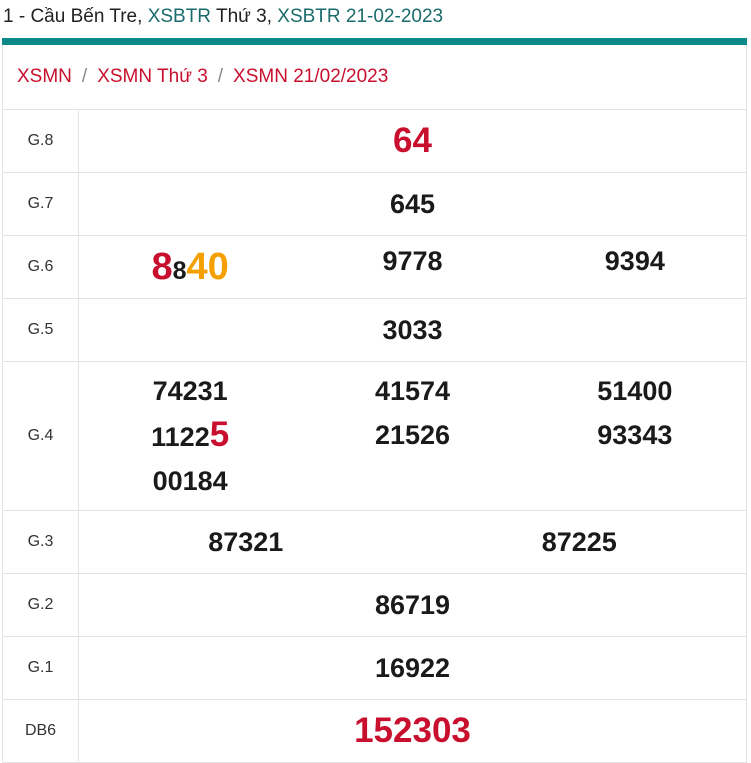 This screenshot has width=751, height=763. I want to click on prize-label: G.7, so click(40, 204).